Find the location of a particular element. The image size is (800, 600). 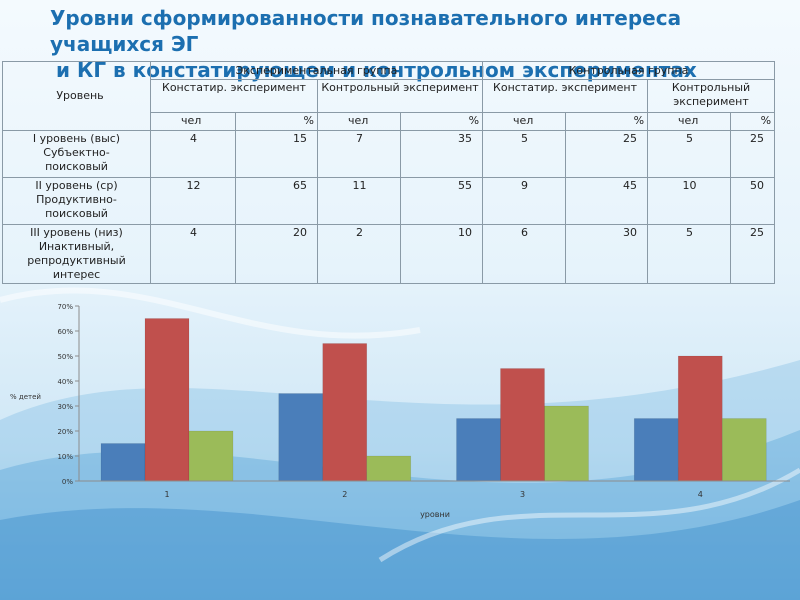

table-cell: 2 is located at coordinates (359, 254).